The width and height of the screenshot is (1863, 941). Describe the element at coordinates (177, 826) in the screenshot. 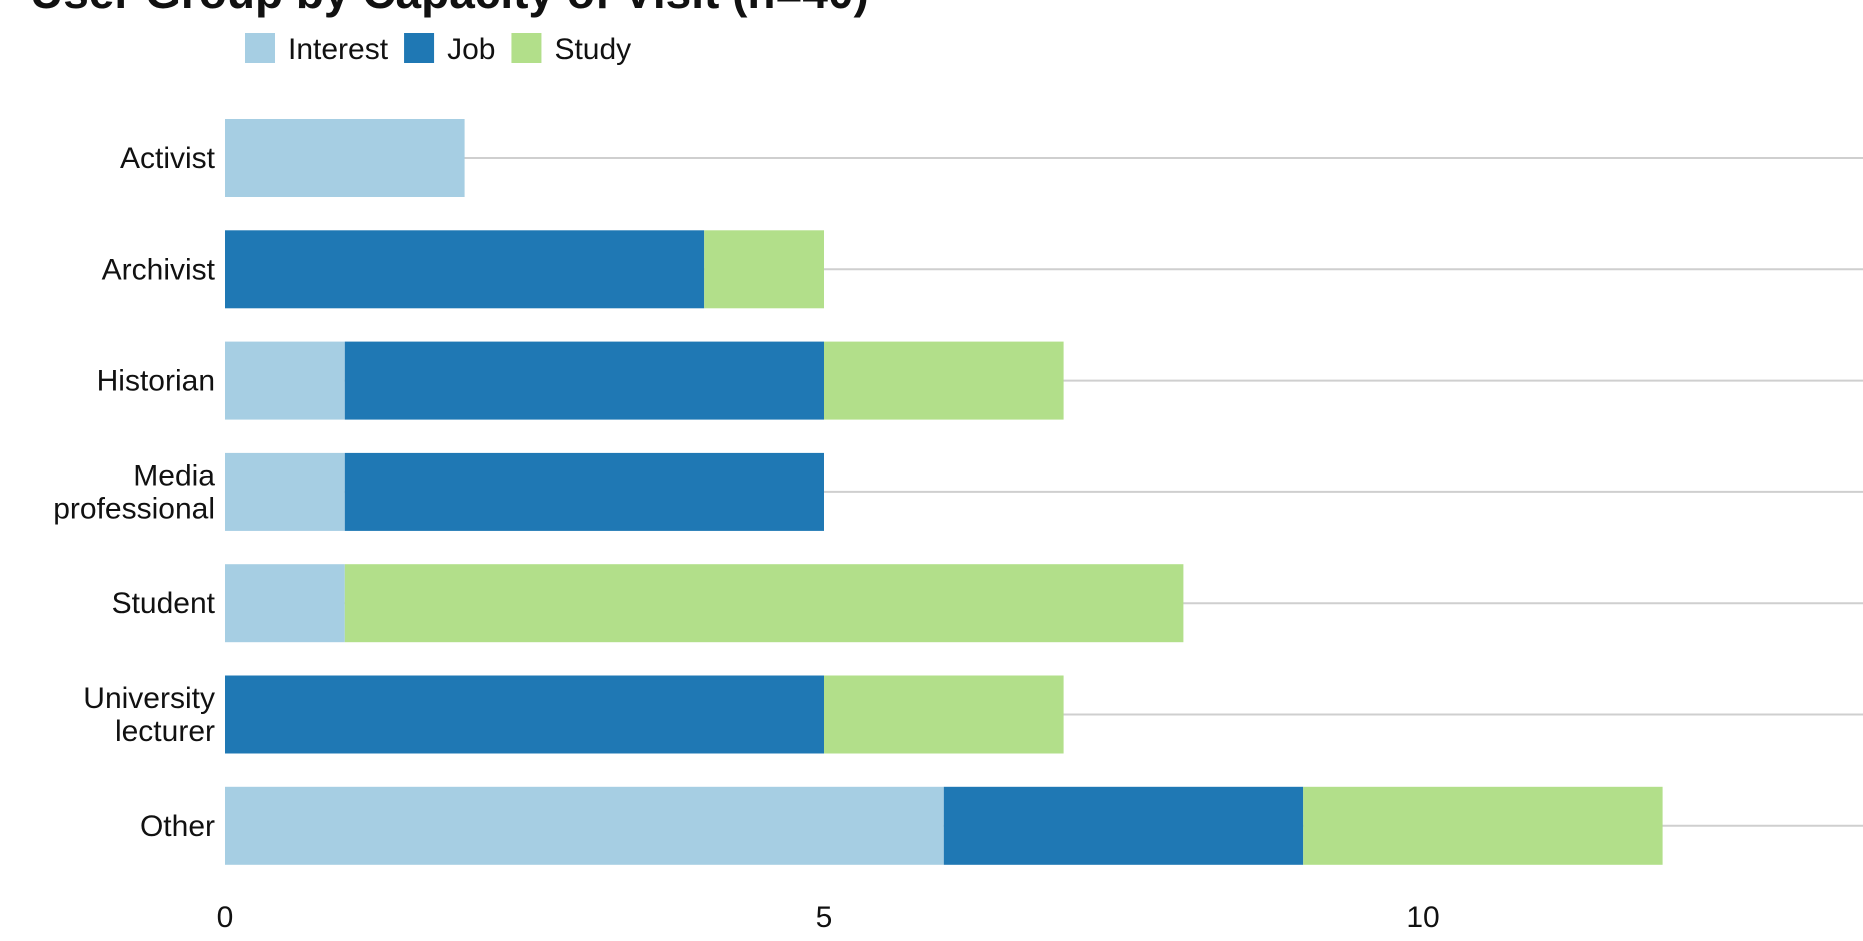

I see `category-label: Other` at that location.